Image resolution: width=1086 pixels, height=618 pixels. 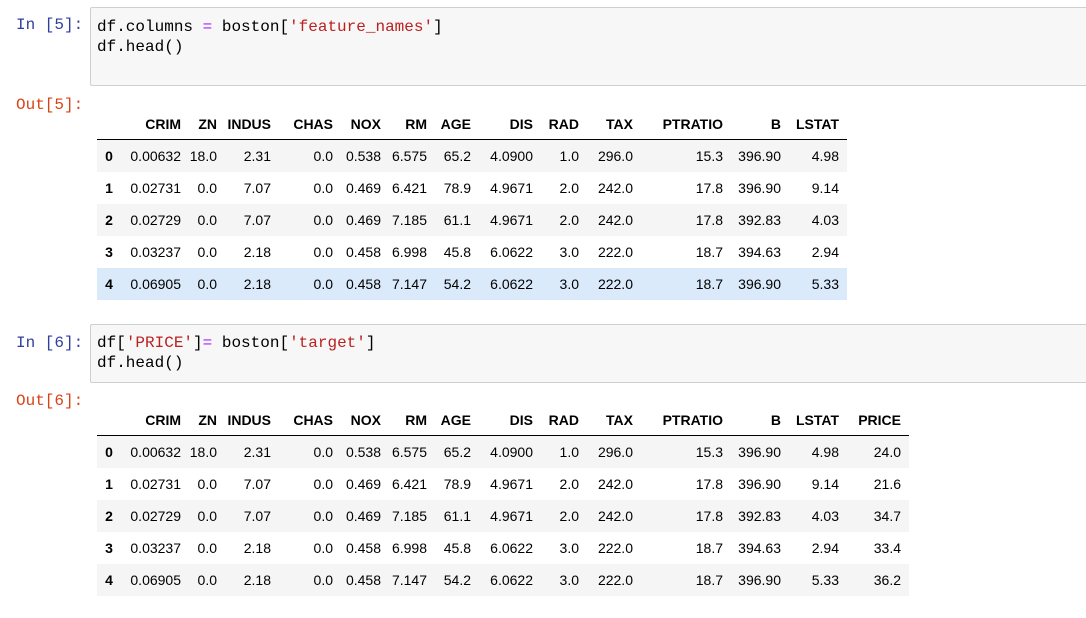 I want to click on table-cell-crim: 0.02729, so click(x=155, y=220).